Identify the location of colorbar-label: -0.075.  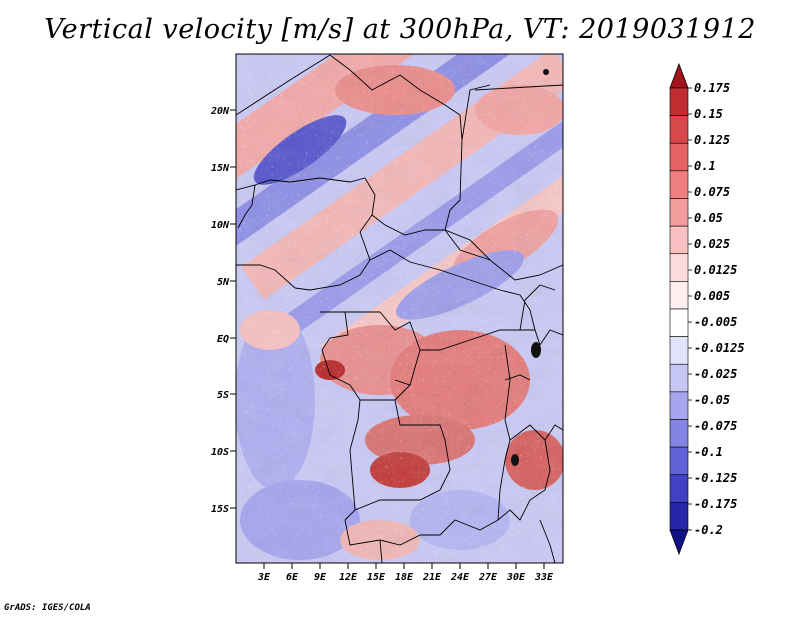
(715, 426).